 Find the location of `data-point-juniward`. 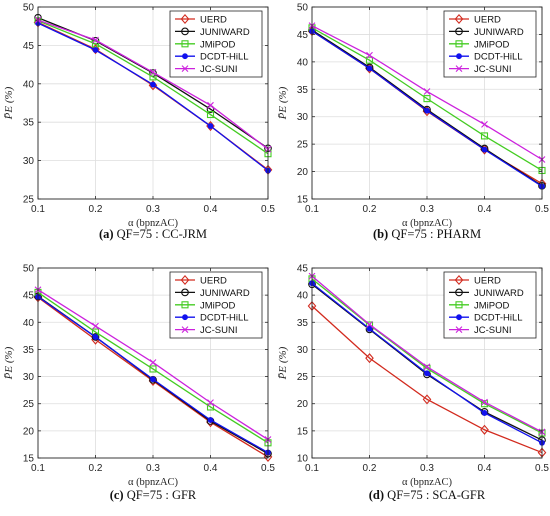

data-point-juniward is located at coordinates (95, 337).